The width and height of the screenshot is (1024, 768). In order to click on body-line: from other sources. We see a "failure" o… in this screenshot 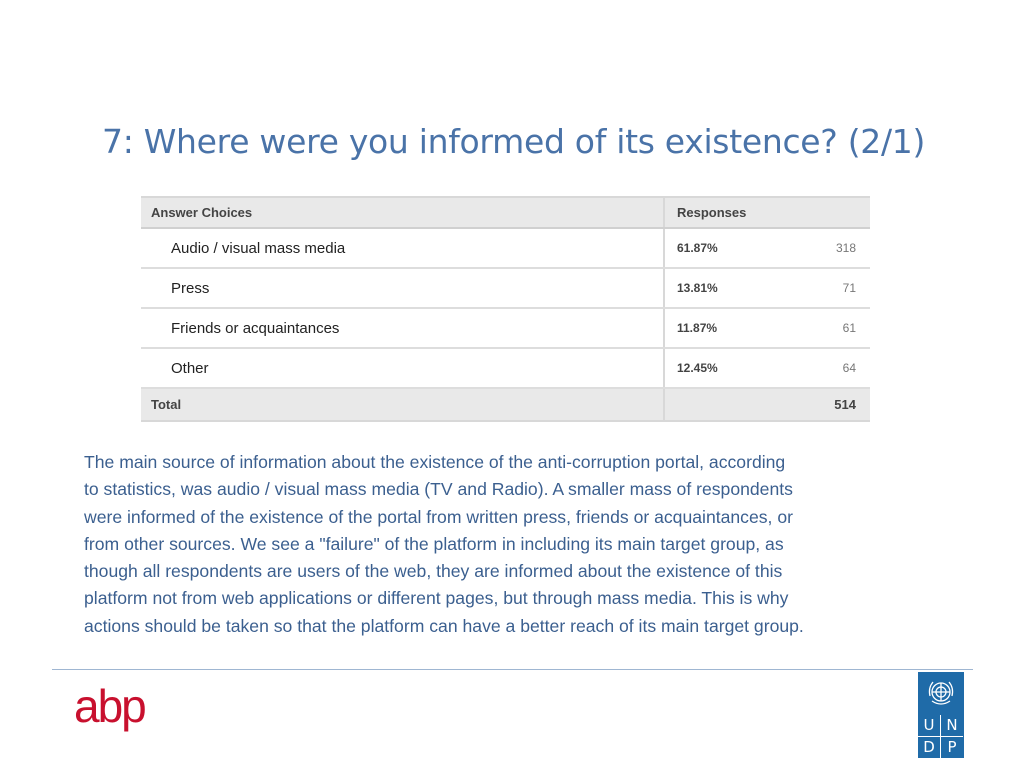, I will do `click(434, 543)`.